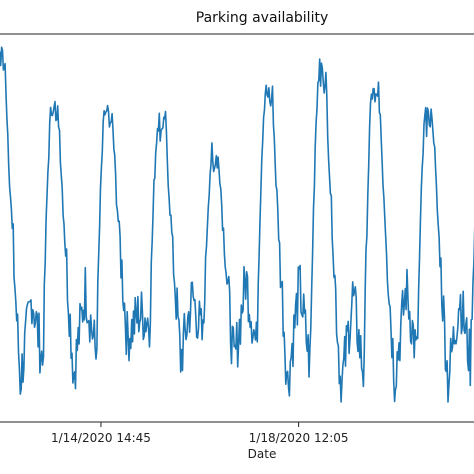 The width and height of the screenshot is (474, 474). I want to click on x-tick-label: 1/14/2020 14:45, so click(101, 438).